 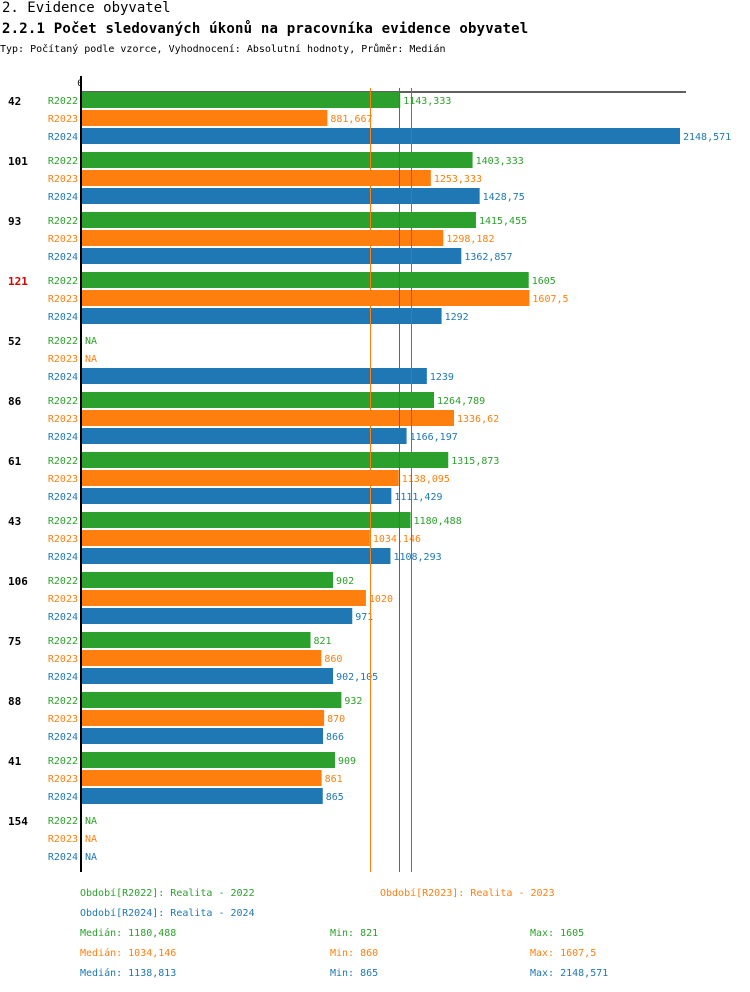 I want to click on bar-value-label: 2148,571, so click(x=707, y=137).